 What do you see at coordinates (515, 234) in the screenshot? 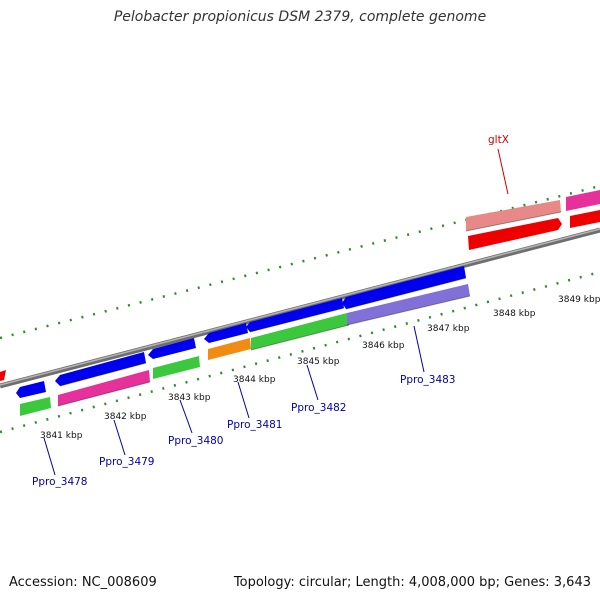
I see `gene-feature-gltx-rev` at bounding box center [515, 234].